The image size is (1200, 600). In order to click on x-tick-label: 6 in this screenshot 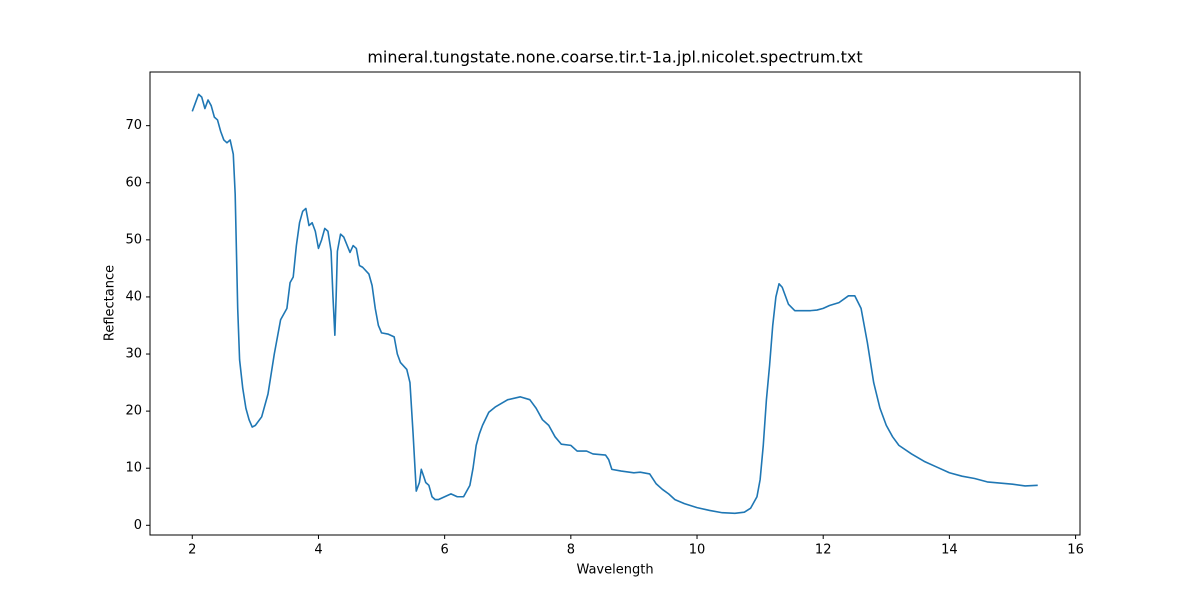, I will do `click(445, 550)`.